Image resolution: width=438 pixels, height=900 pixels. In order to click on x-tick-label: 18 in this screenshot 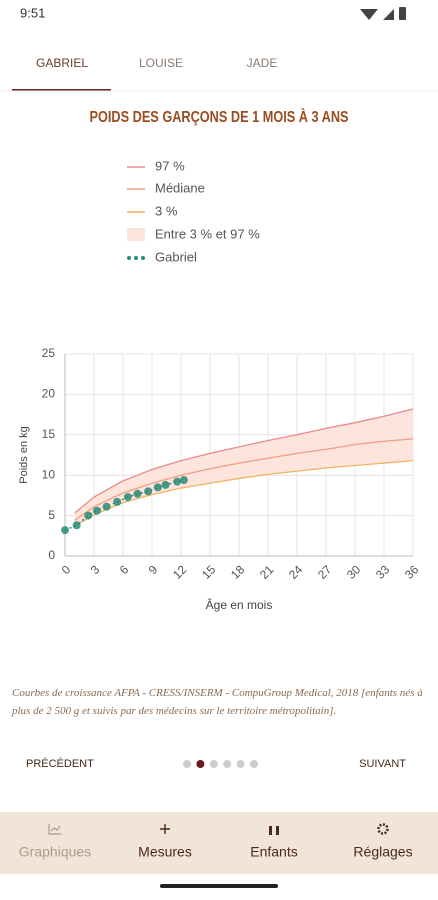, I will do `click(238, 572)`.